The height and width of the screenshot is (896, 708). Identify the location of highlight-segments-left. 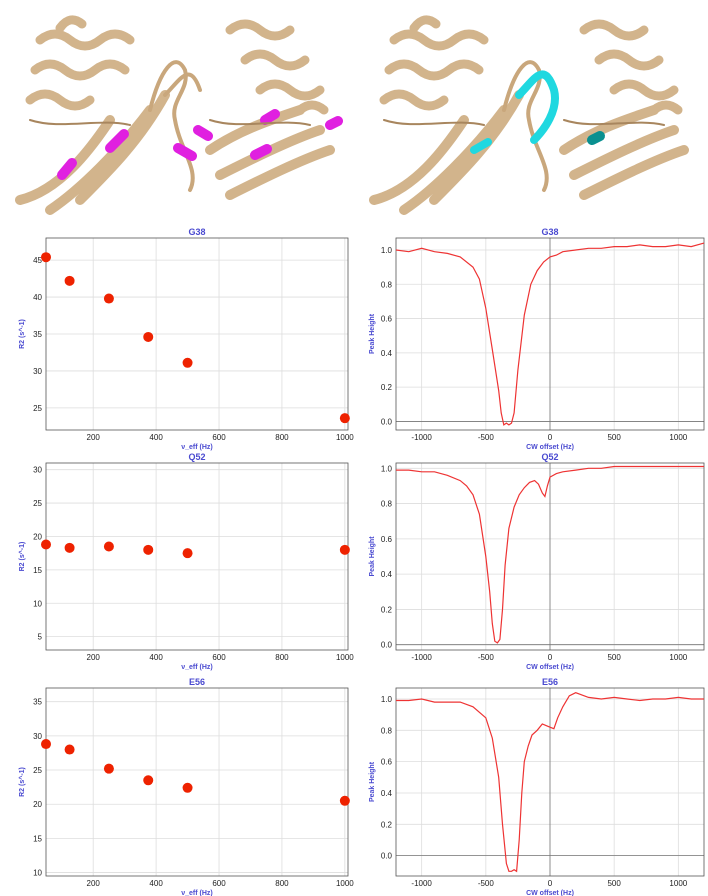
(200, 144).